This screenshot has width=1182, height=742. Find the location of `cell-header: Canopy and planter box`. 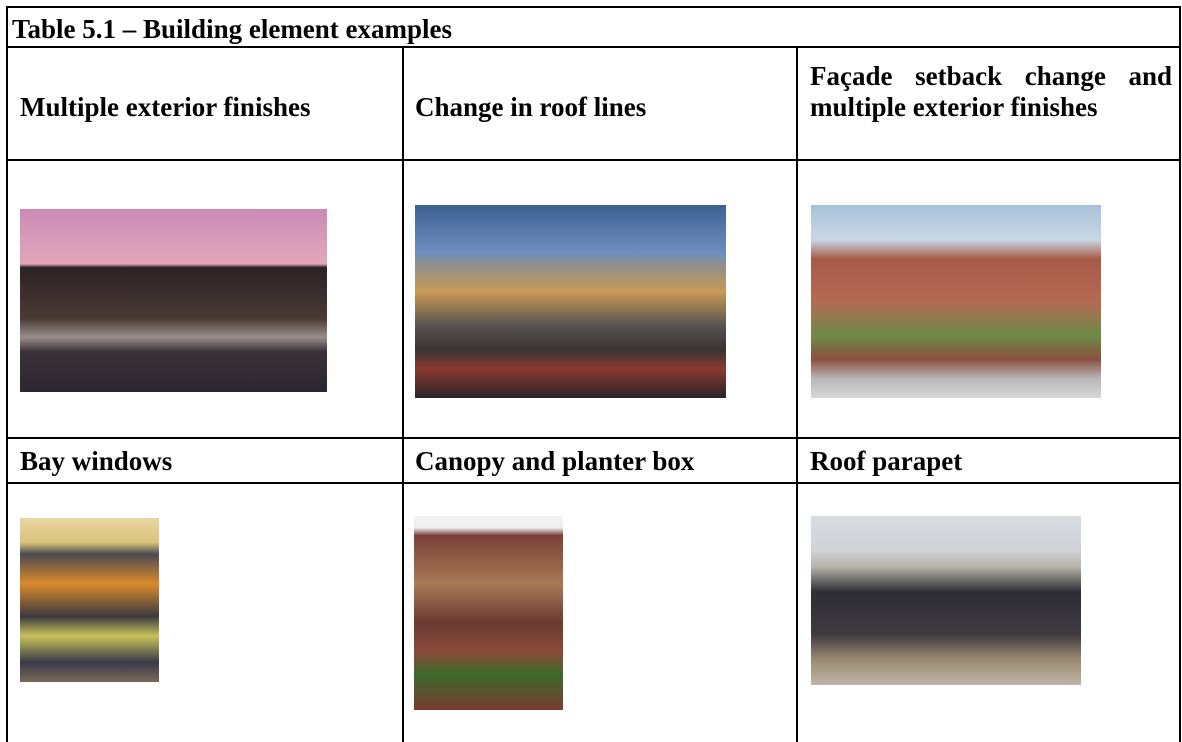

cell-header: Canopy and planter box is located at coordinates (555, 461).